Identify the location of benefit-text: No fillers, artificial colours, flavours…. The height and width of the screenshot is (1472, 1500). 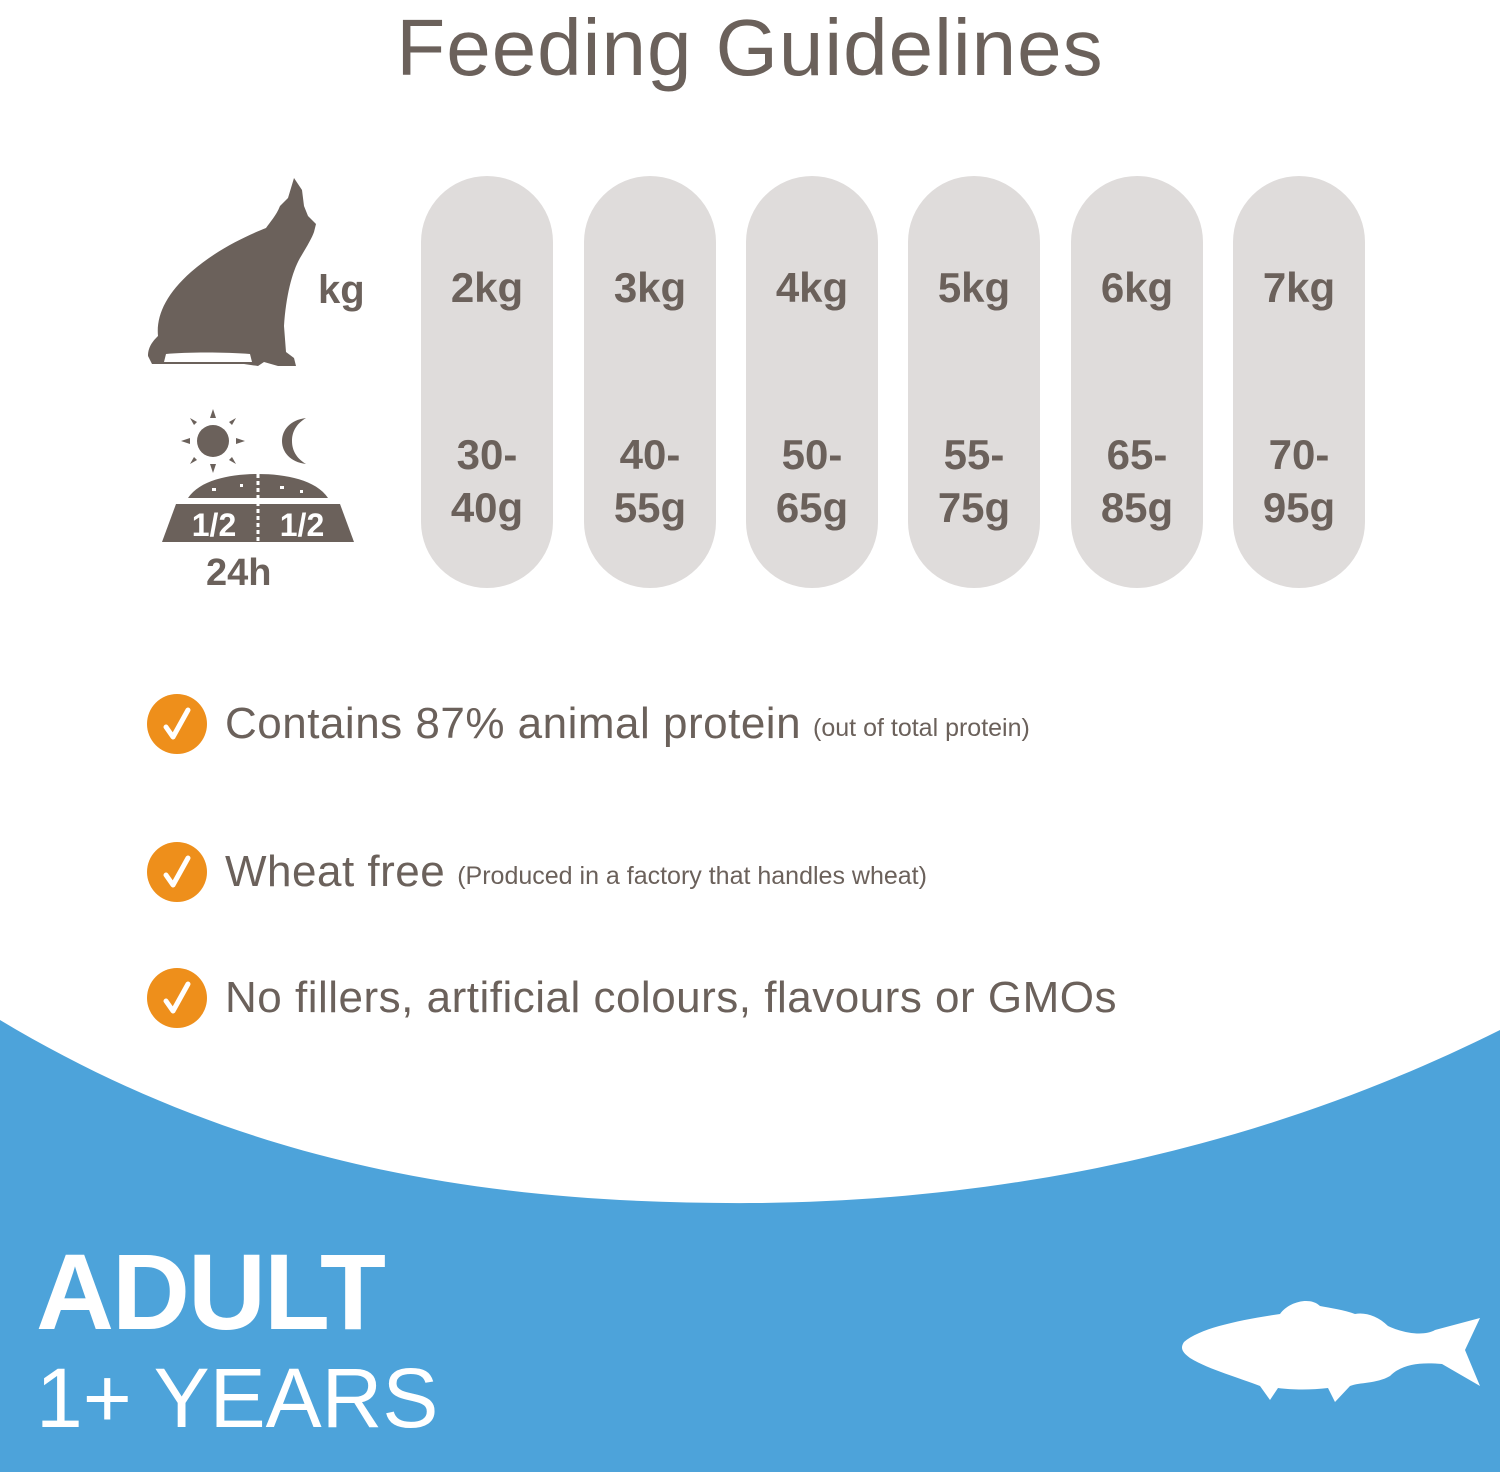
(671, 997).